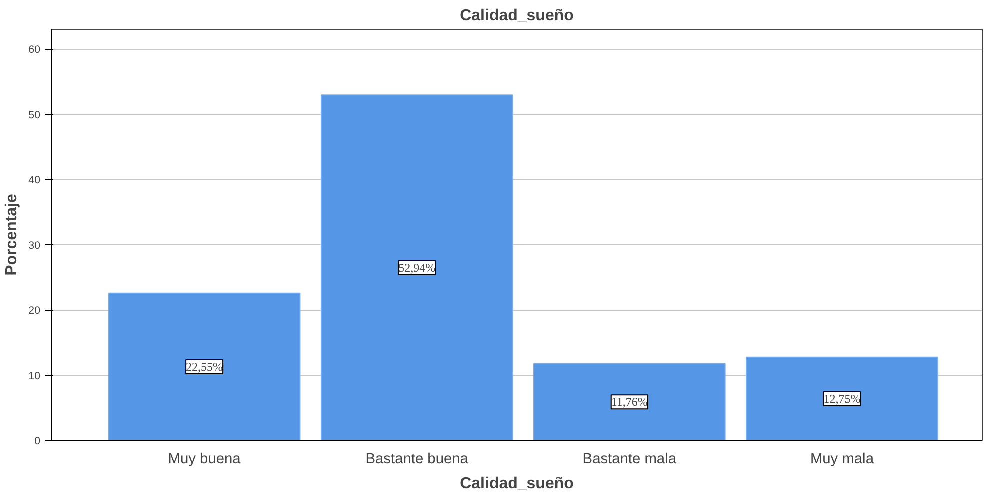 The image size is (986, 495). I want to click on chart-title: Calidad_sueño, so click(517, 16).